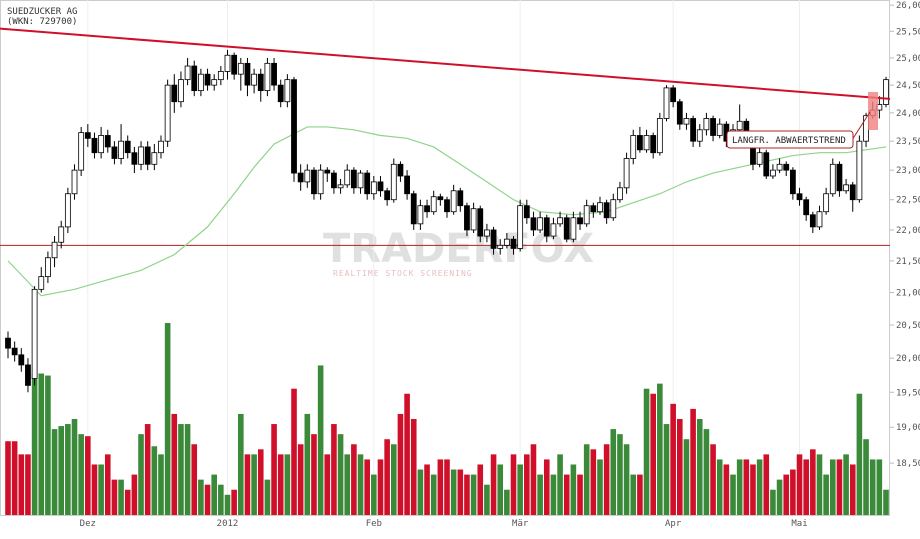  Describe the element at coordinates (908, 59) in the screenshot. I see `y-tick-label: 25,00` at that location.